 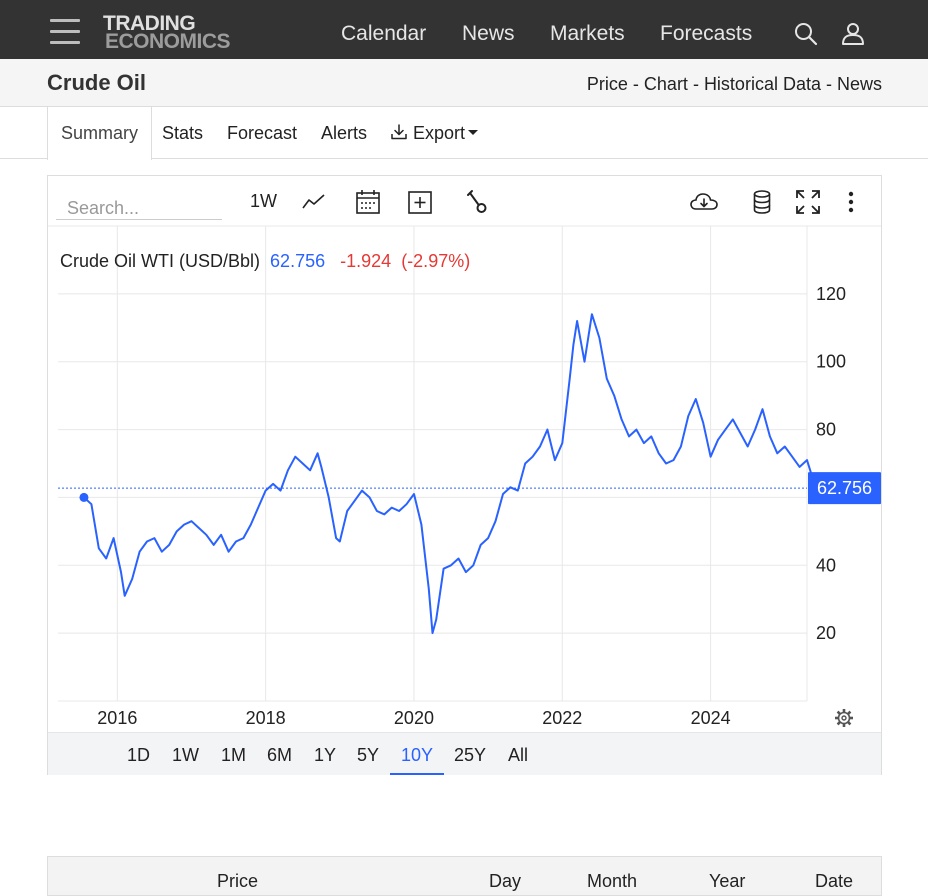 What do you see at coordinates (314, 202) in the screenshot?
I see `line-chart-icon` at bounding box center [314, 202].